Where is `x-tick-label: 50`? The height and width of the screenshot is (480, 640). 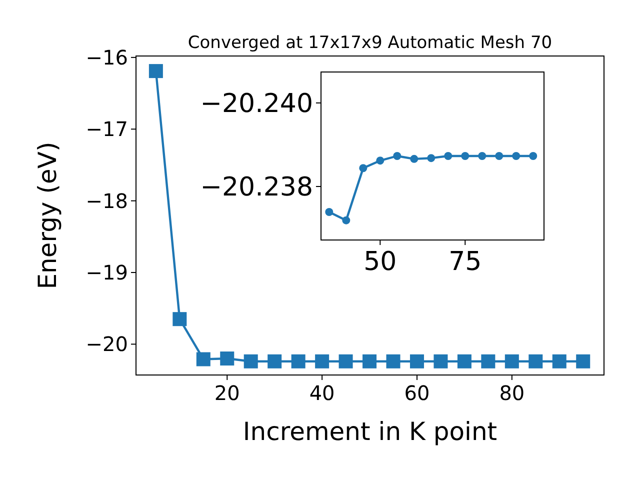 x-tick-label: 50 is located at coordinates (380, 262).